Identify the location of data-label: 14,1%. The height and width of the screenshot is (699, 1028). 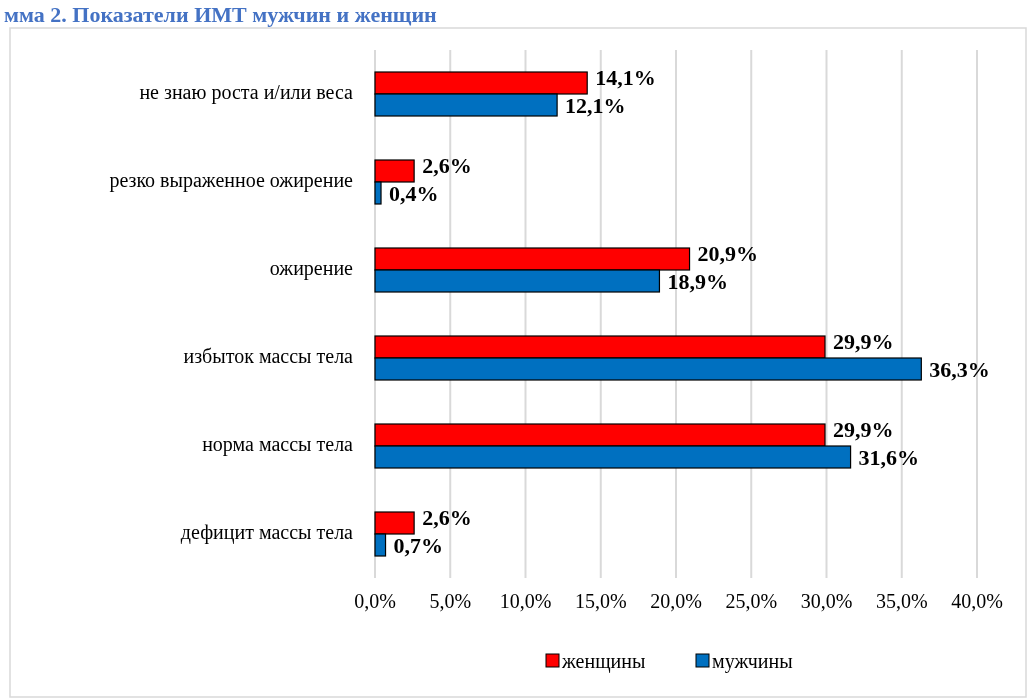
(625, 78).